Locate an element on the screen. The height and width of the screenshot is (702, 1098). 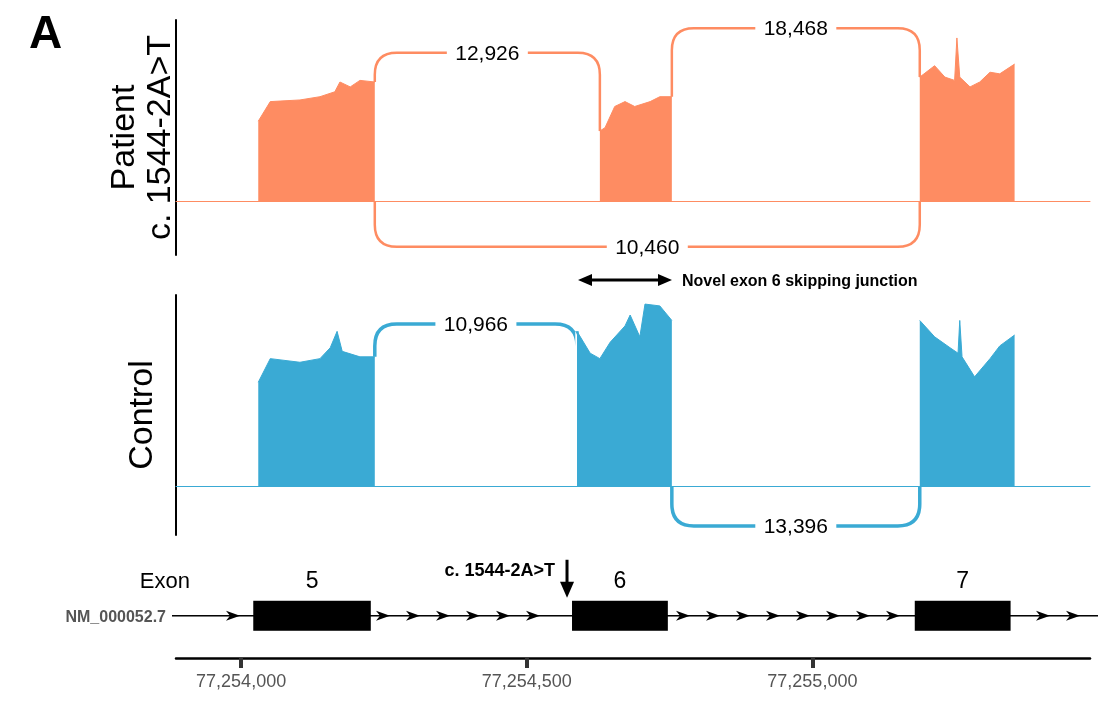
annotation: 12,926 is located at coordinates (487, 52).